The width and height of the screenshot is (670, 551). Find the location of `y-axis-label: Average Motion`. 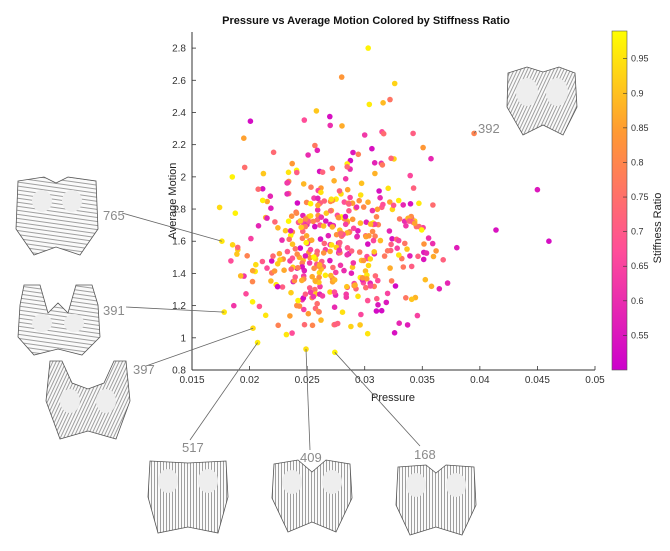

y-axis-label: Average Motion is located at coordinates (173, 201).